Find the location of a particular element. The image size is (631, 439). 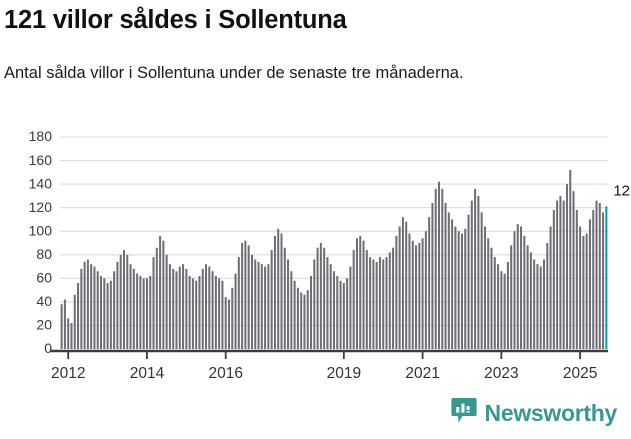

x-tick-label: 2019 is located at coordinates (344, 371).